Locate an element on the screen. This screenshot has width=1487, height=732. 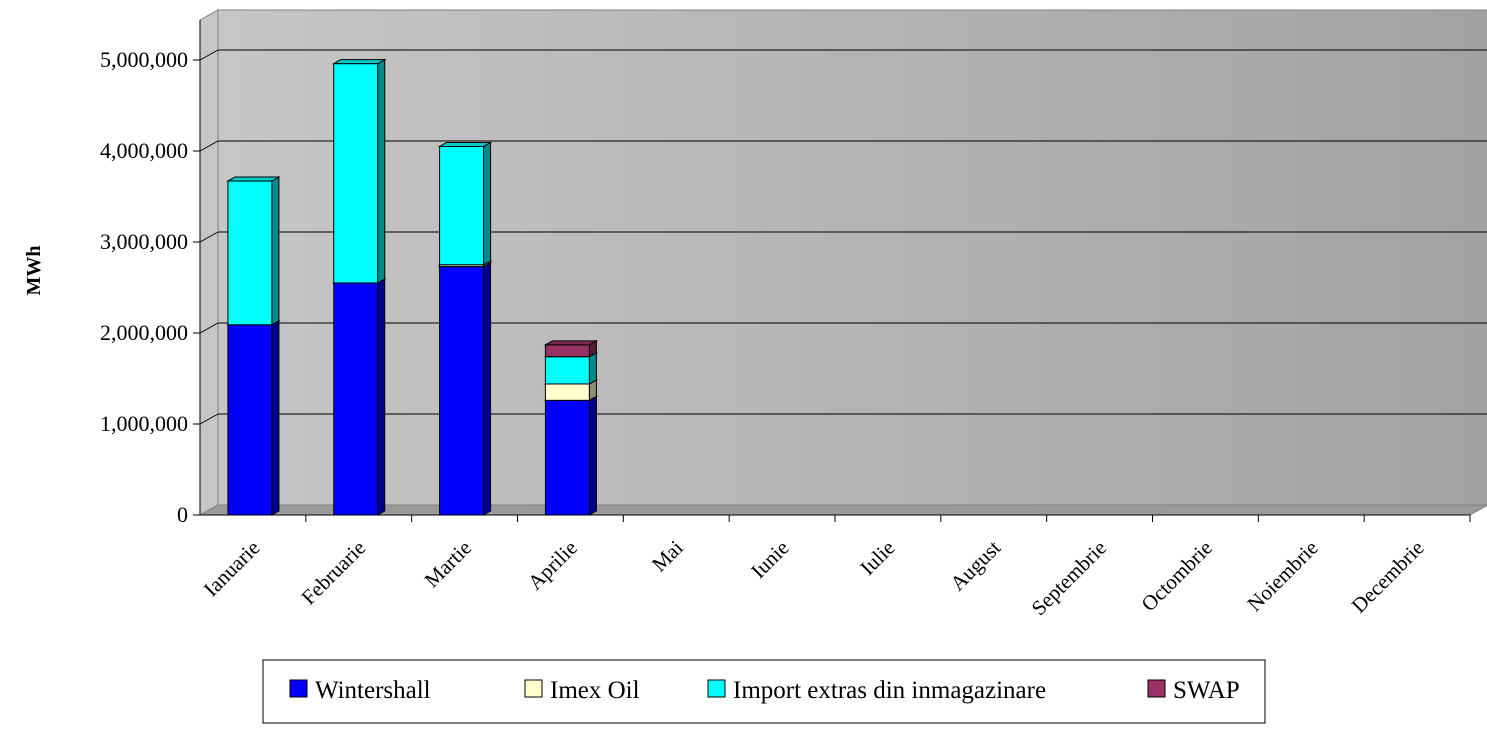
legend-entry: Wintershall is located at coordinates (360, 690).